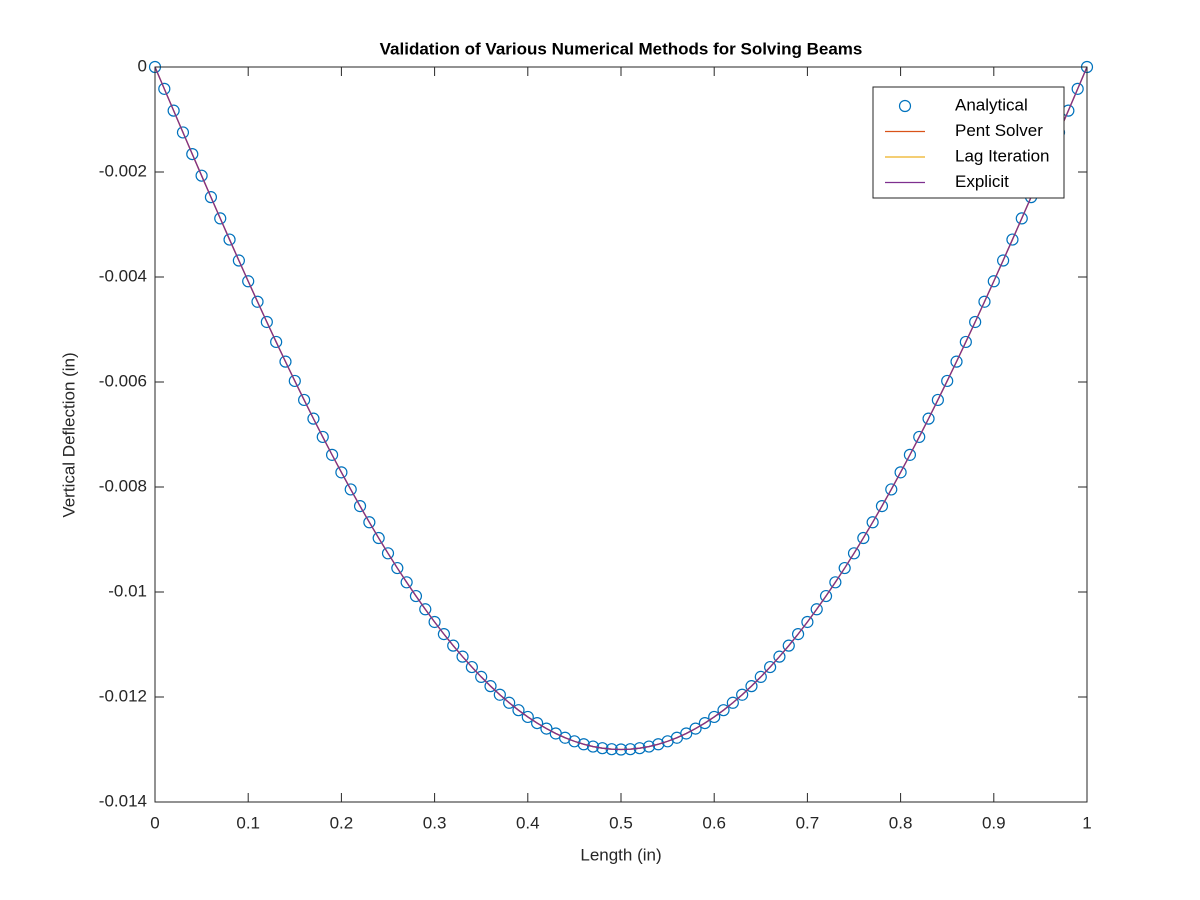 This screenshot has height=900, width=1200. I want to click on x-tick-label: 0.1, so click(248, 822).